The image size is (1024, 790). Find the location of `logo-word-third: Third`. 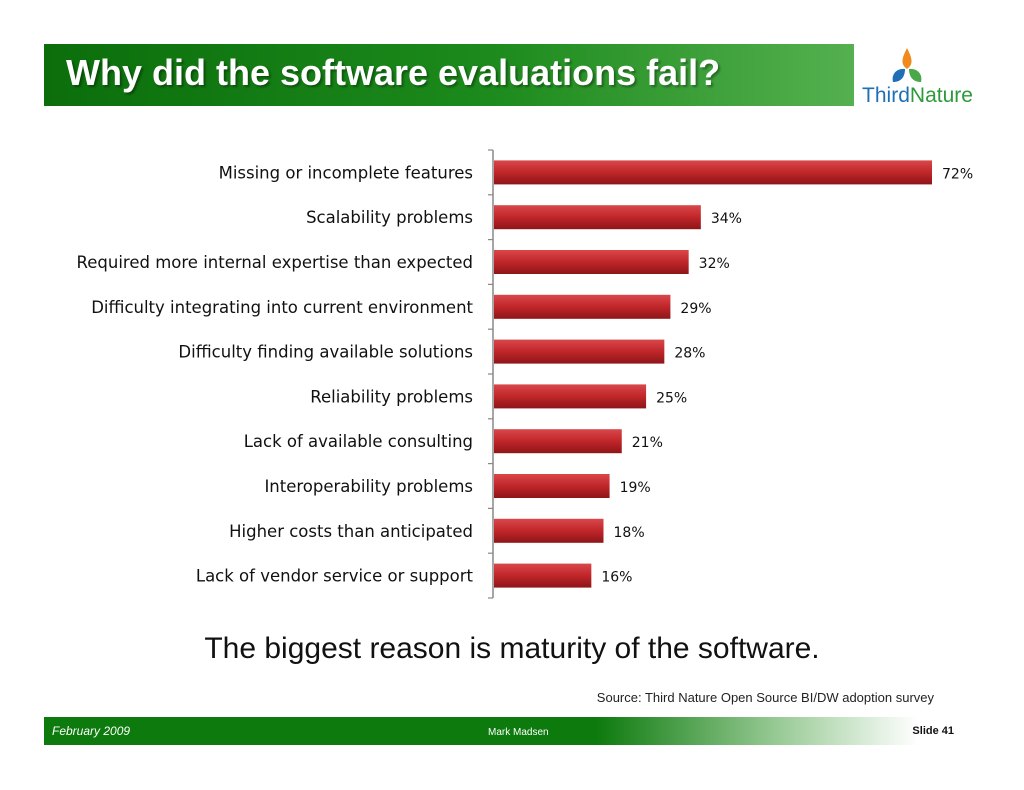

logo-word-third: Third is located at coordinates (886, 95).